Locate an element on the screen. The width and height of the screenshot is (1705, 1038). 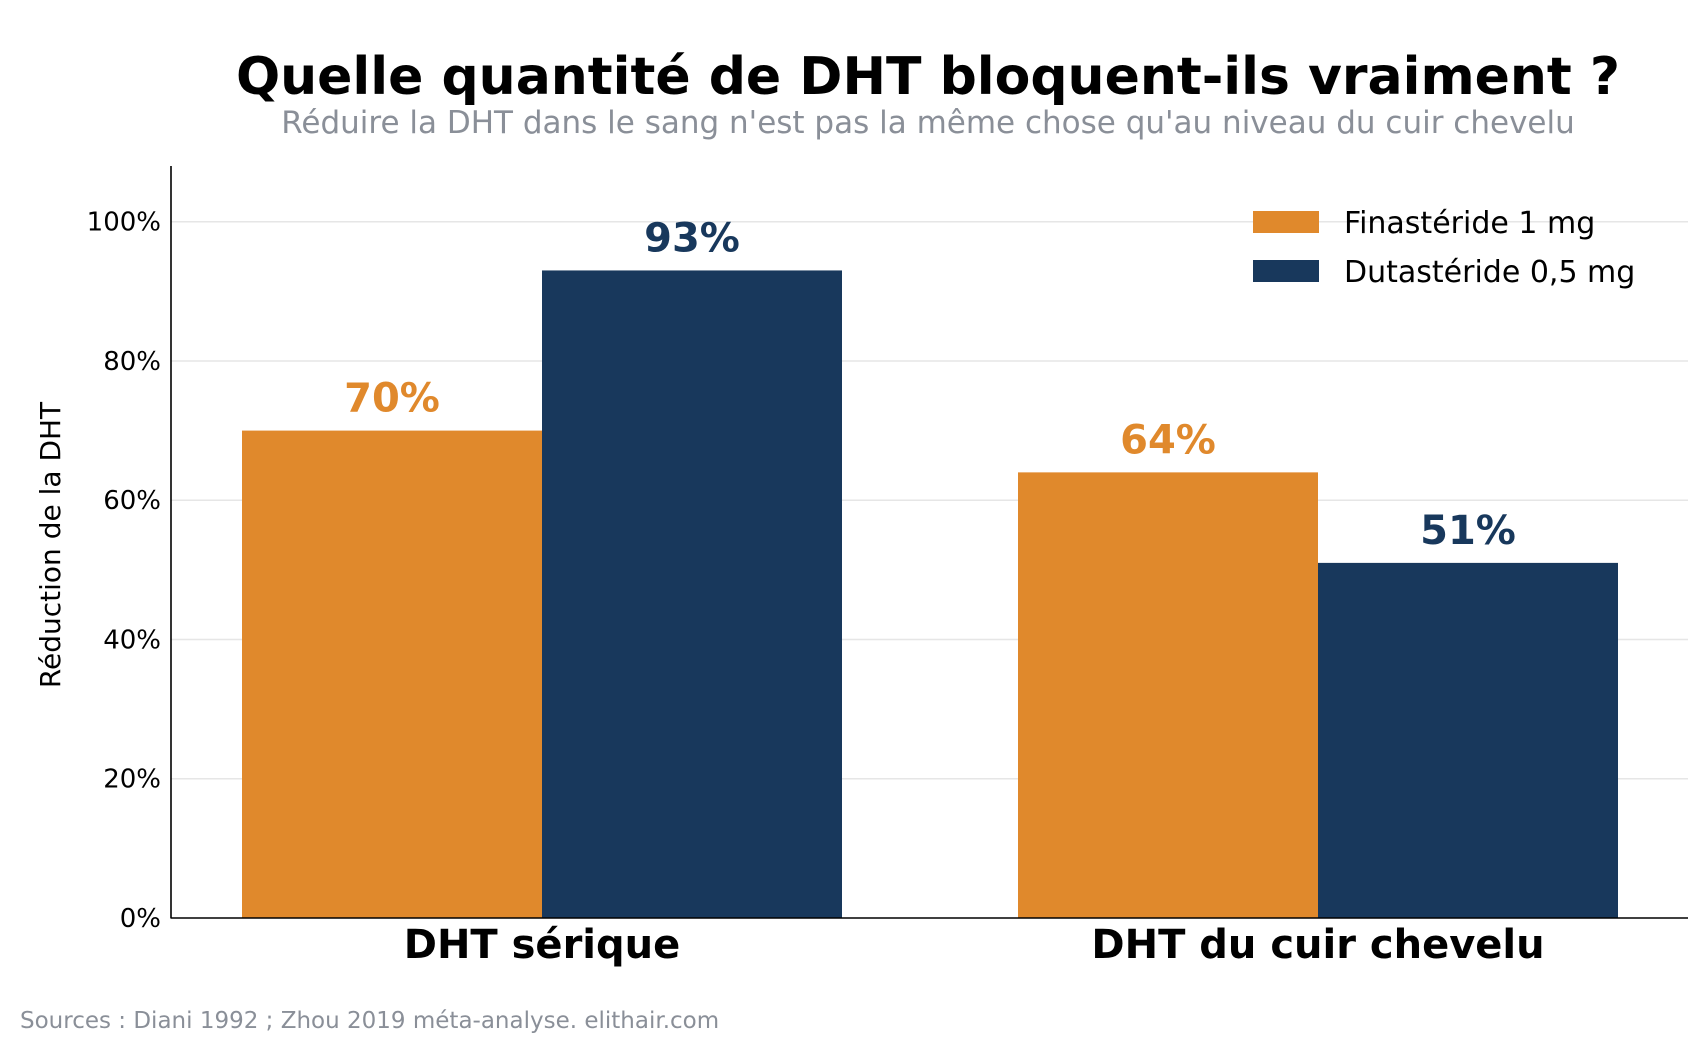
y-tick-label: 40% is located at coordinates (132, 640).